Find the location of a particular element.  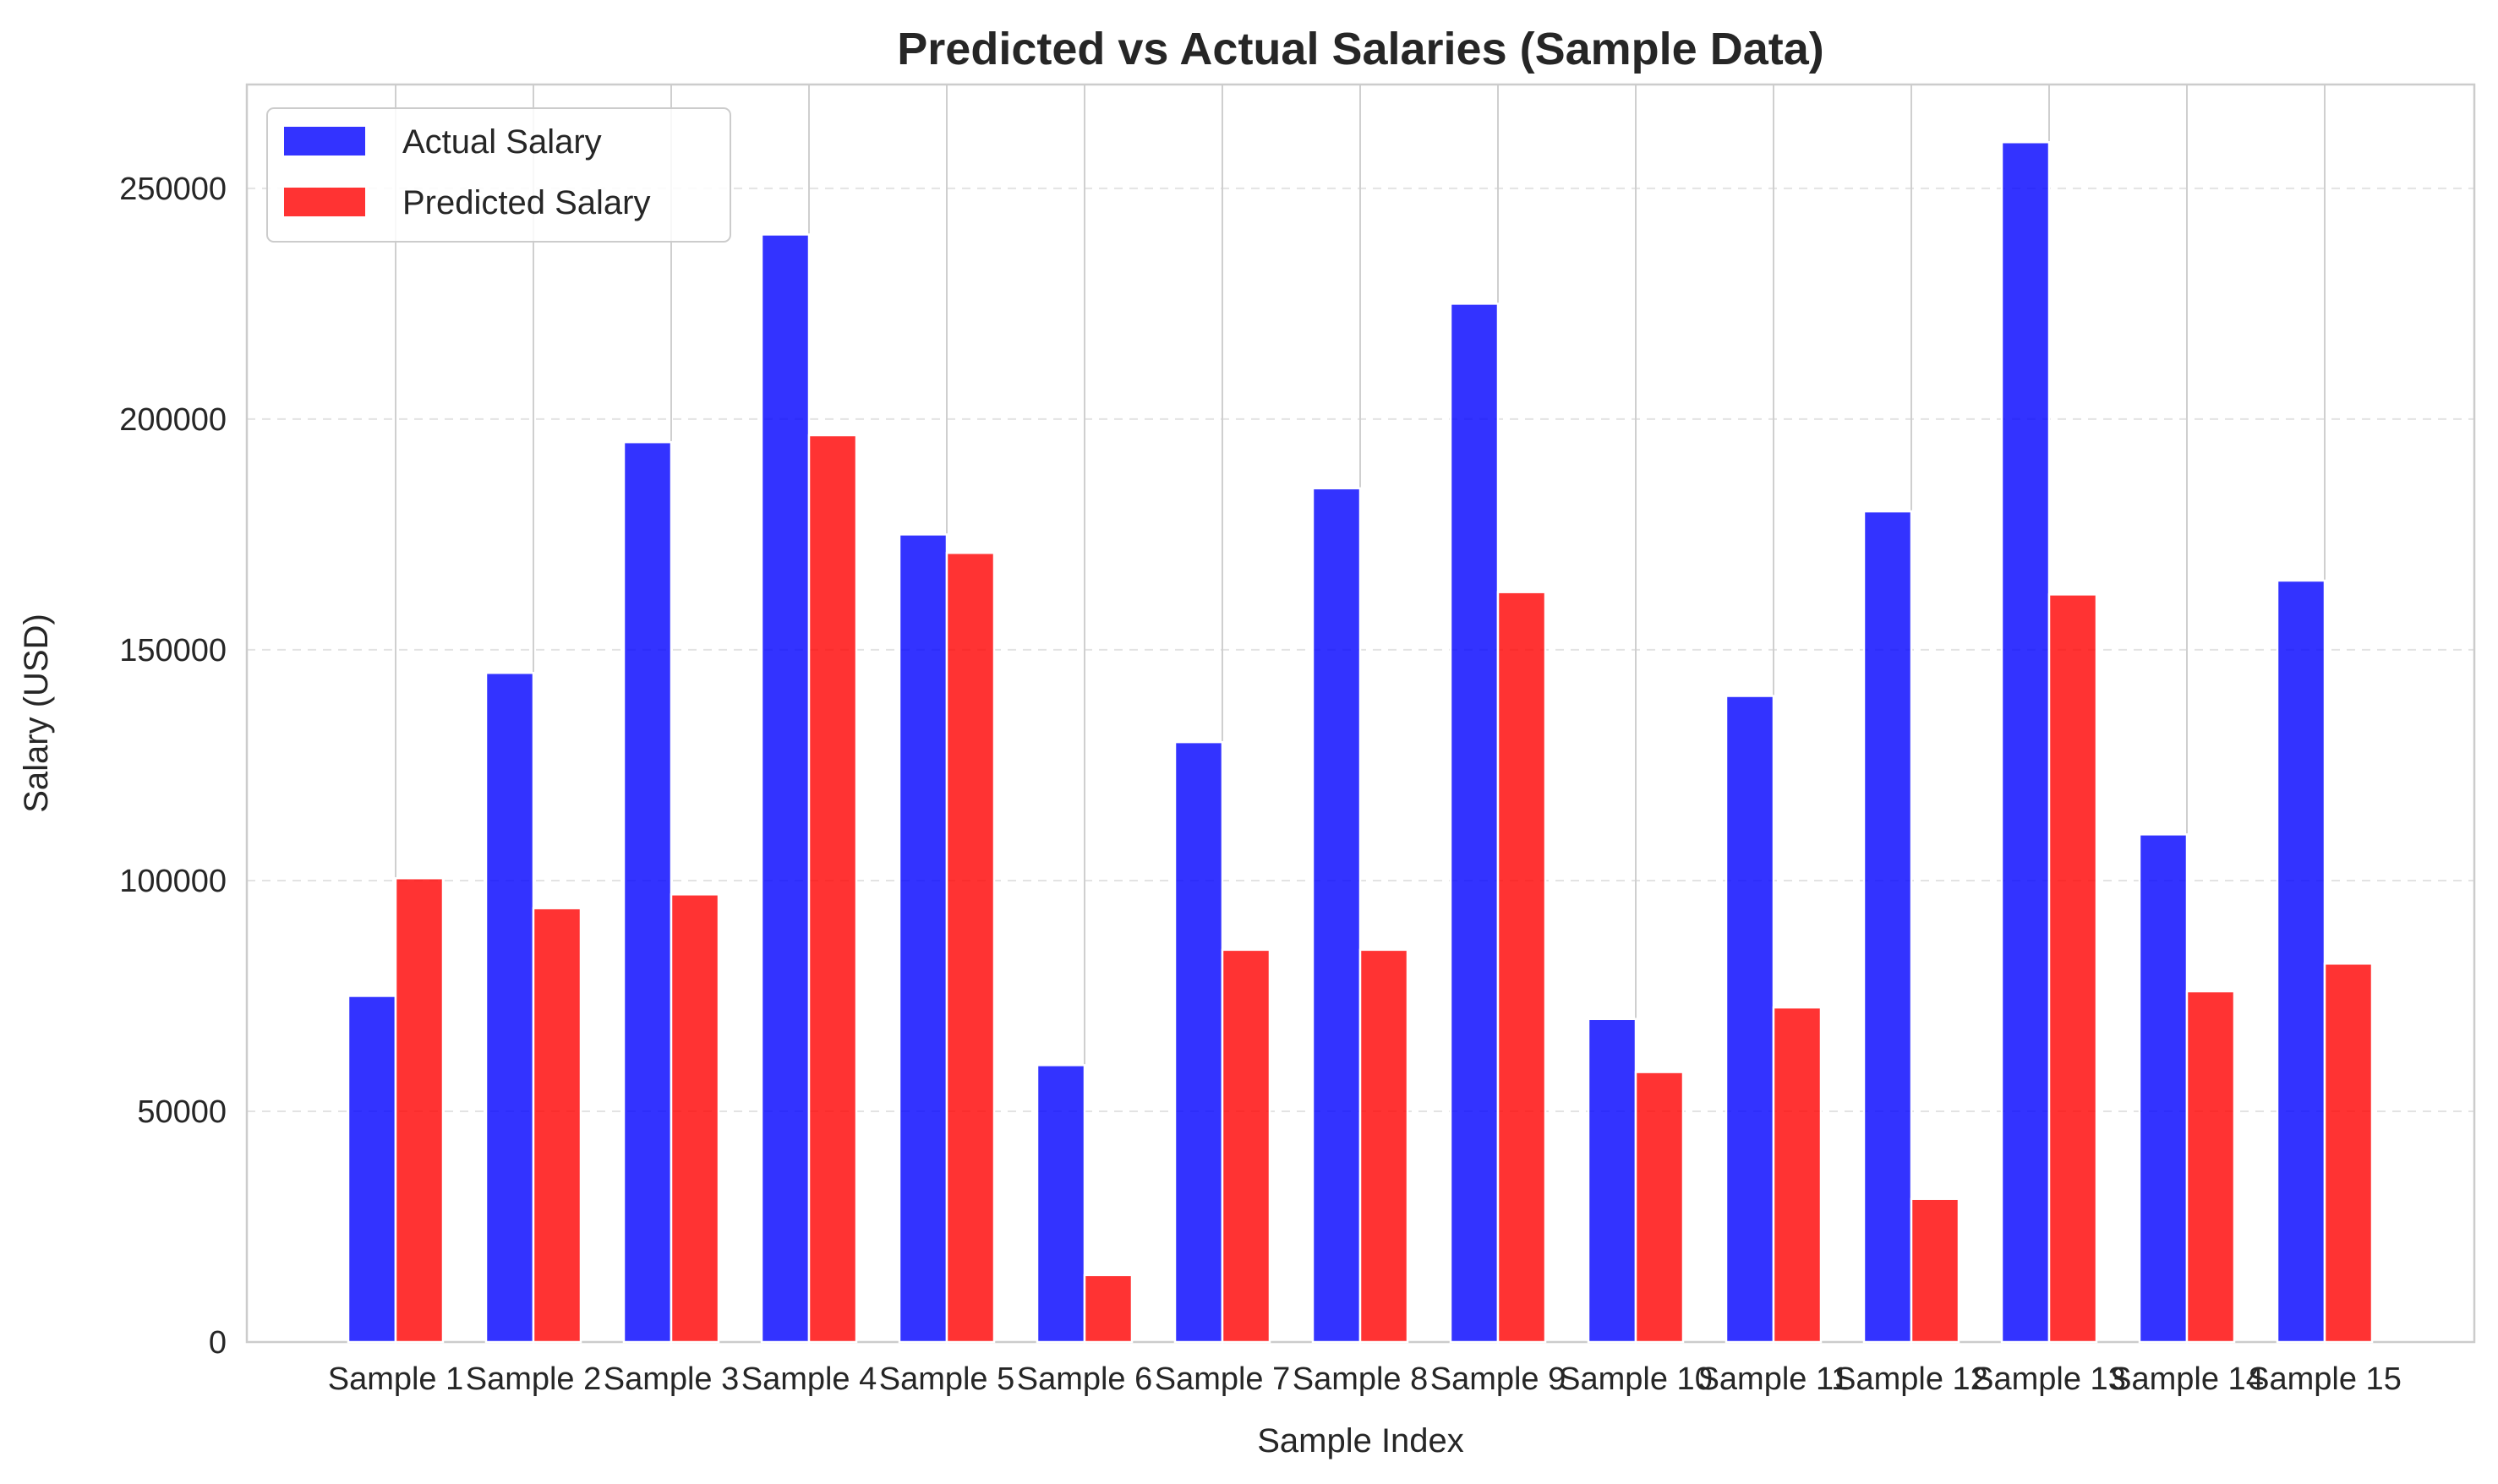

x-tick-label: Sample 14 is located at coordinates (2187, 1379).